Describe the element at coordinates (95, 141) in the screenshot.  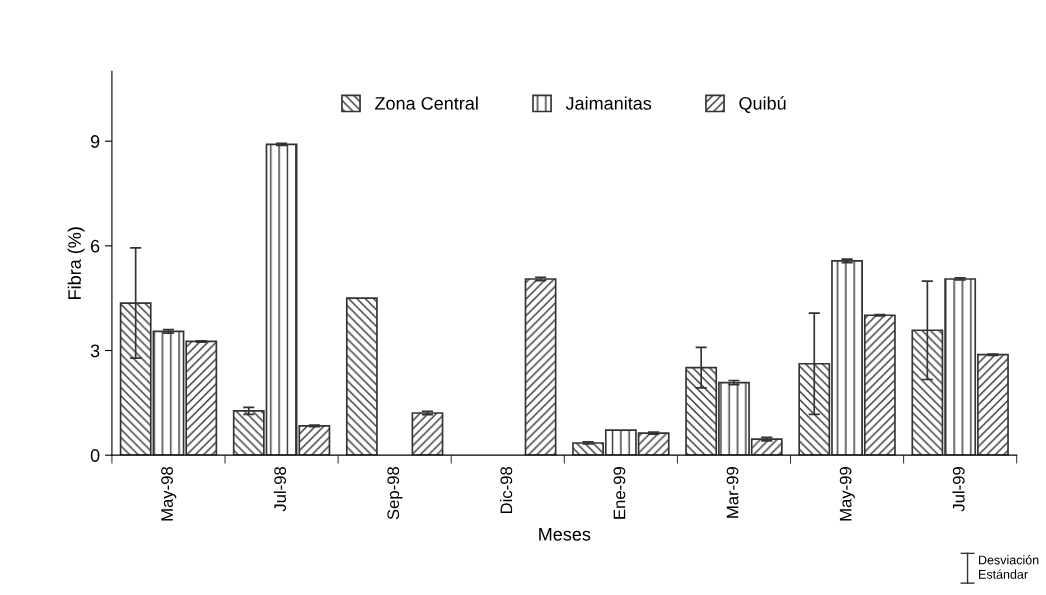
I see `y-tick-label: 9` at that location.